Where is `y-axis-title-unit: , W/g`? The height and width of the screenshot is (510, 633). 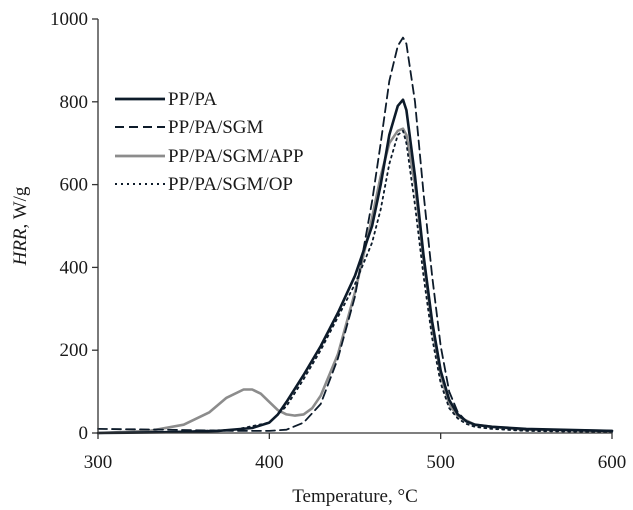 y-axis-title-unit: , W/g is located at coordinates (20, 207).